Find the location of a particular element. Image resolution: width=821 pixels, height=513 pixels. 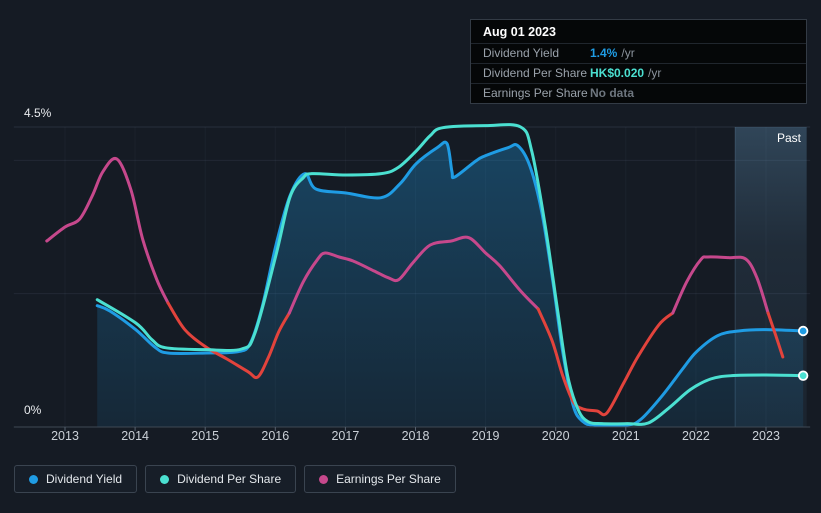

tooltip-value: HK$0.020 is located at coordinates (617, 73).